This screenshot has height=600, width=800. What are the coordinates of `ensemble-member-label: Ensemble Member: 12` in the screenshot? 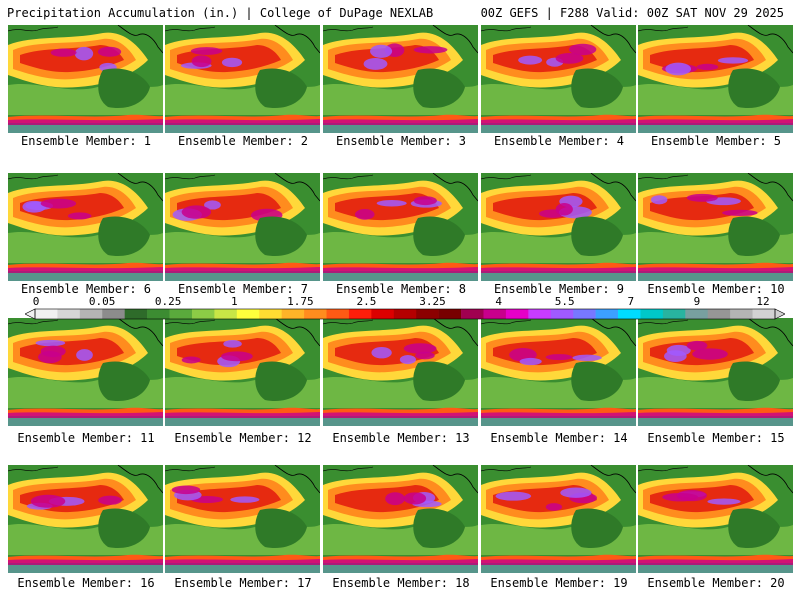 It's located at (243, 438).